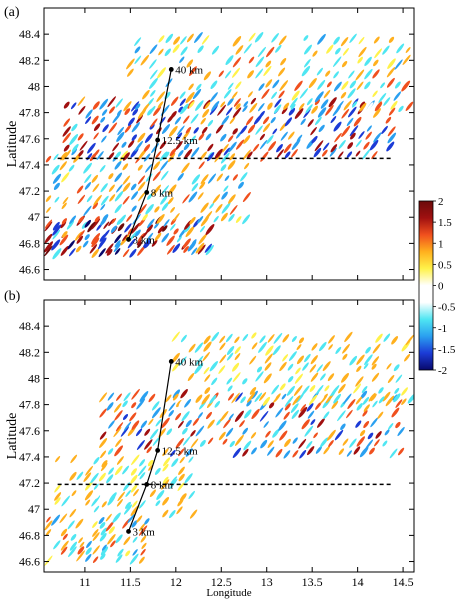 The image size is (456, 600). I want to click on y-tick-label: 47.6, so click(29, 431).